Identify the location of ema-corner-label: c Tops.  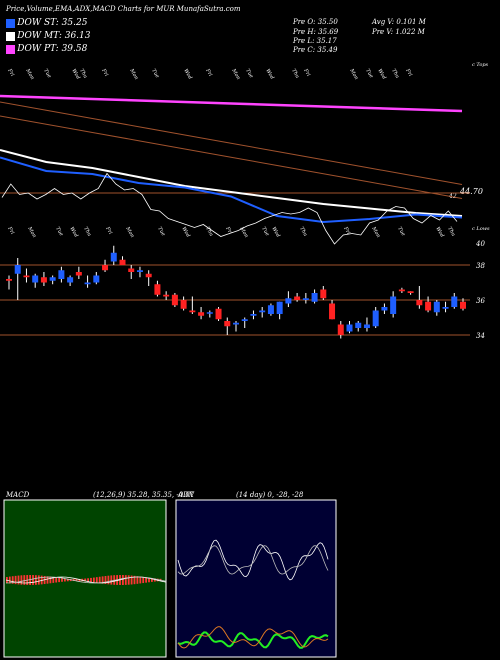
(480, 65).